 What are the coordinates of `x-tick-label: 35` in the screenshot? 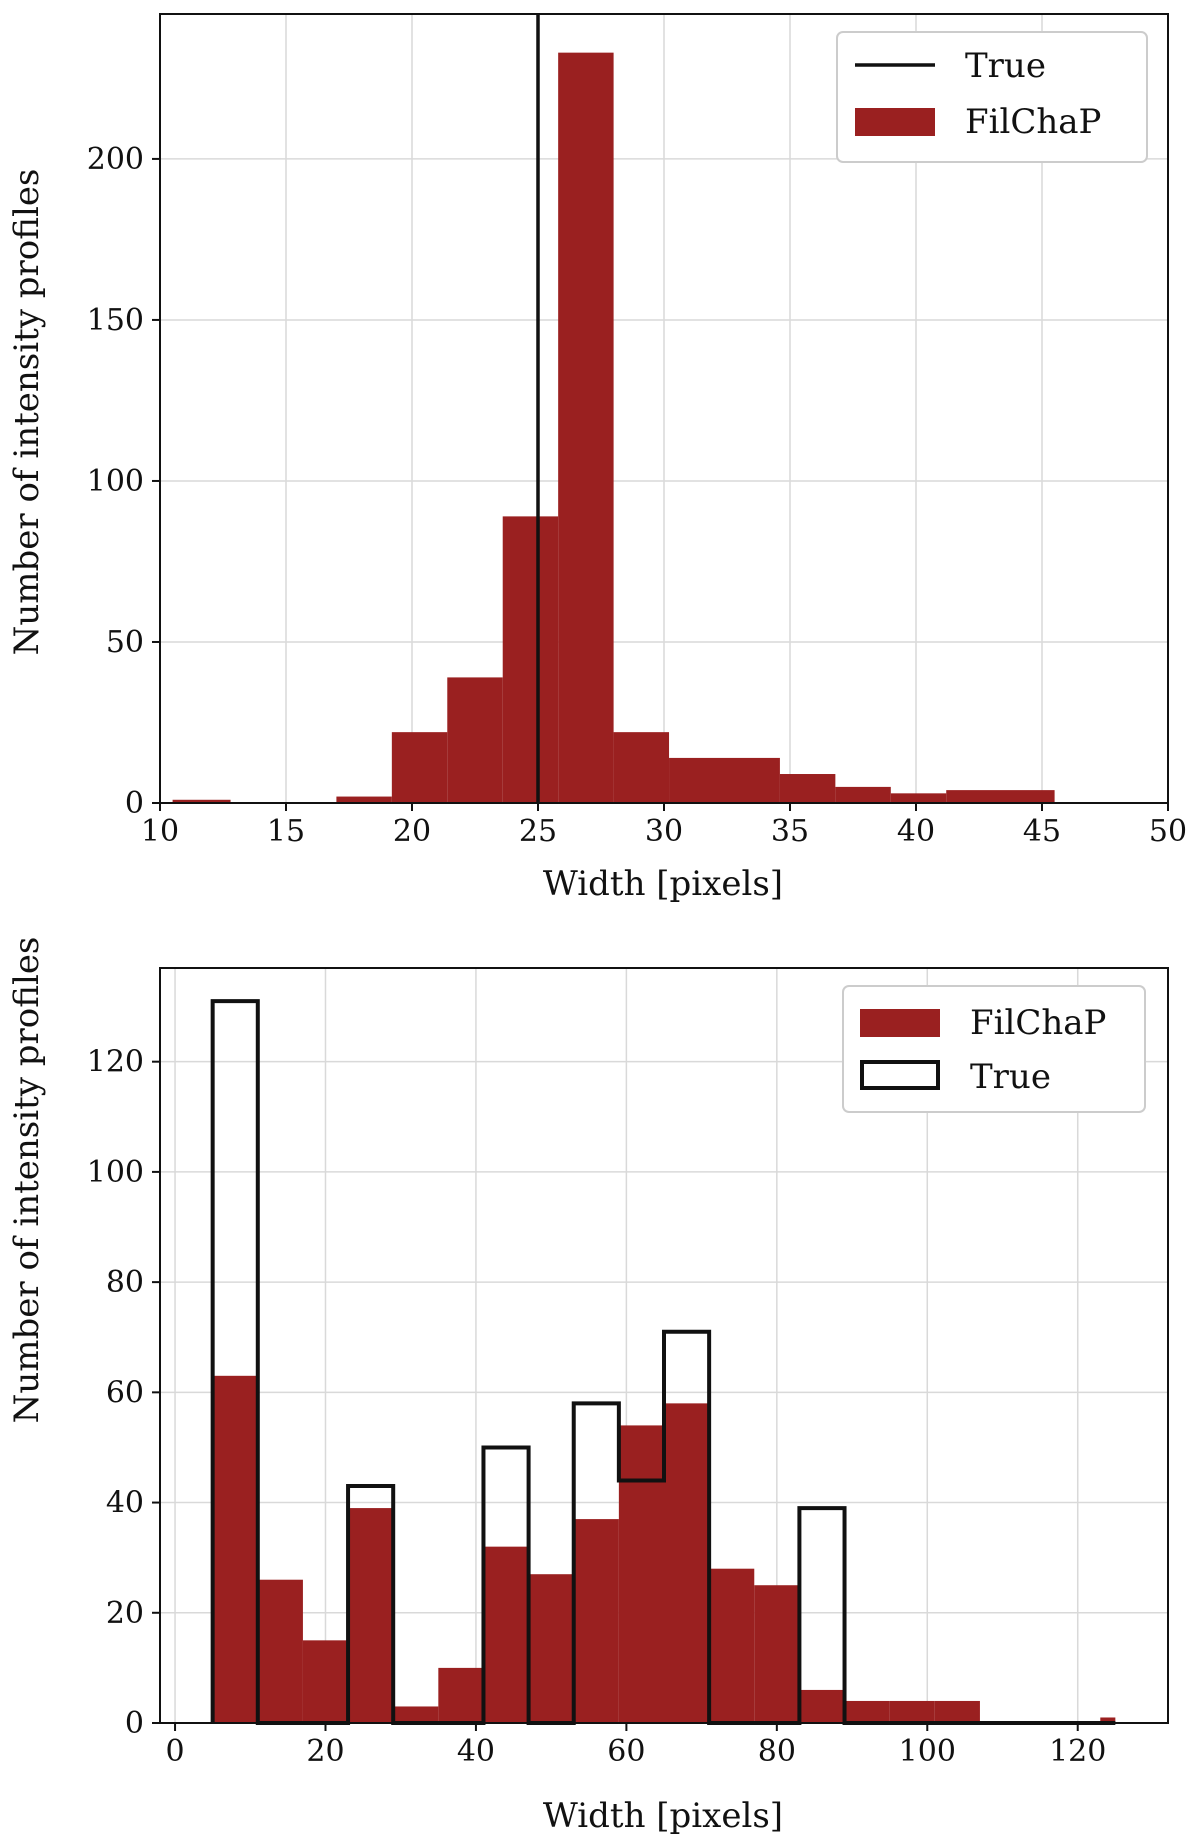 It's located at (790, 831).